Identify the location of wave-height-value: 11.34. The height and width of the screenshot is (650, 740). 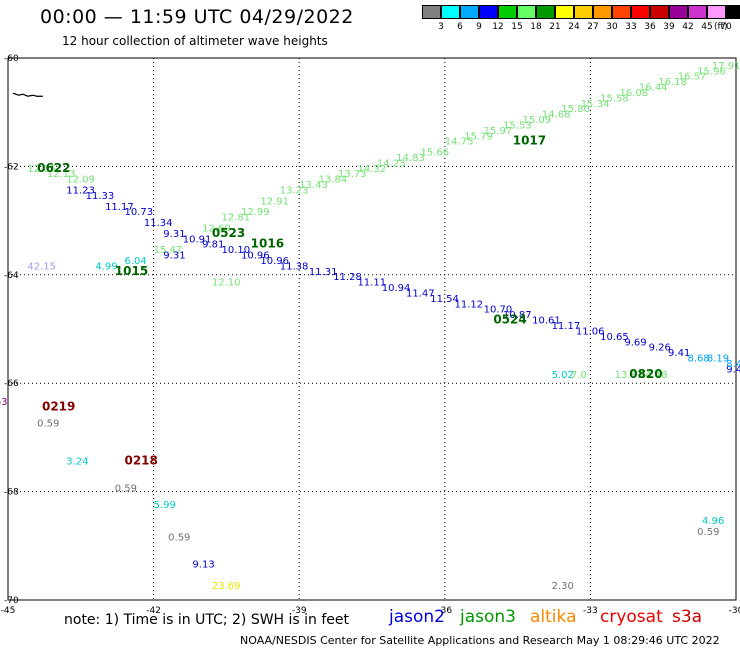
(158, 223).